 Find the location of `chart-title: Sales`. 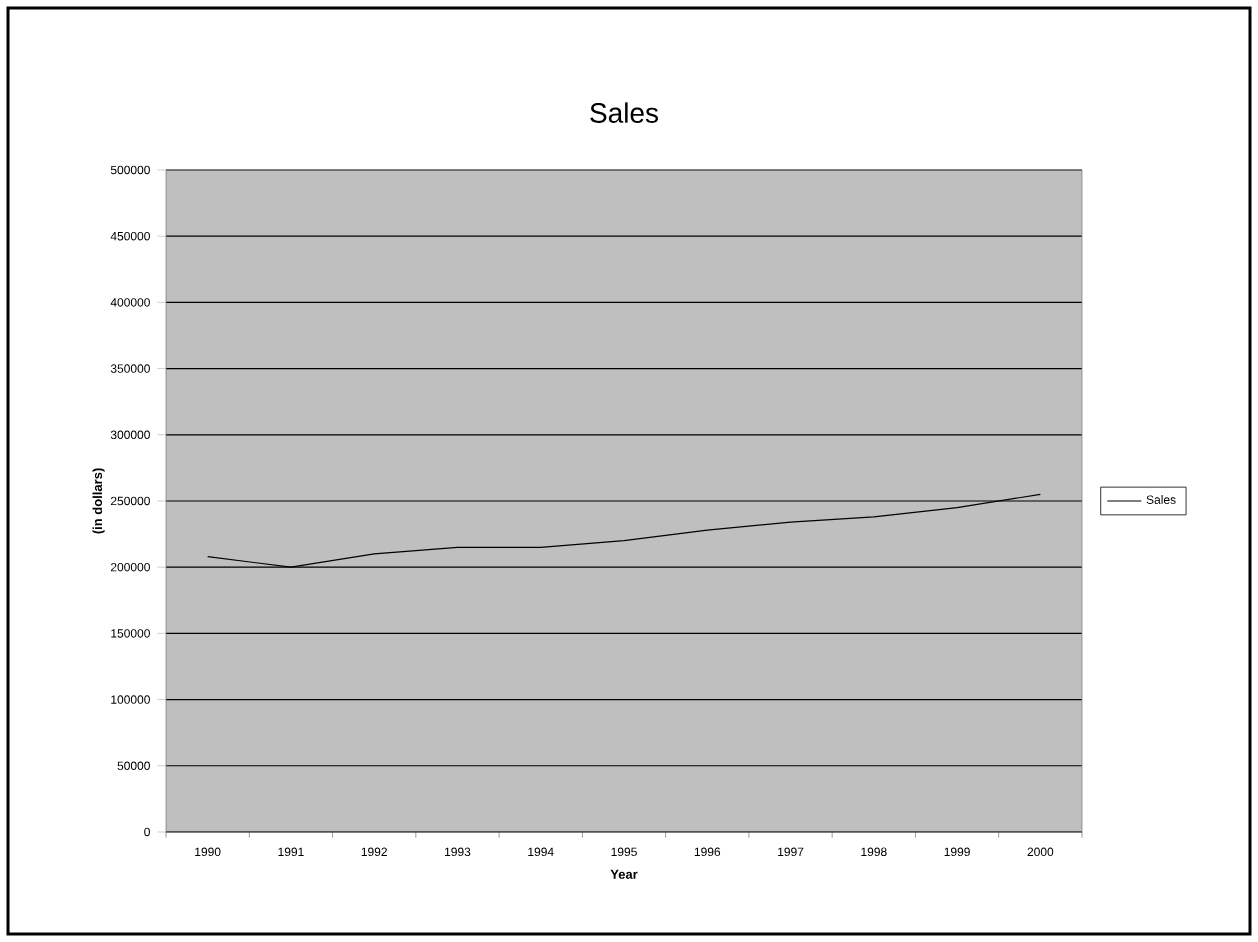

chart-title: Sales is located at coordinates (624, 112).